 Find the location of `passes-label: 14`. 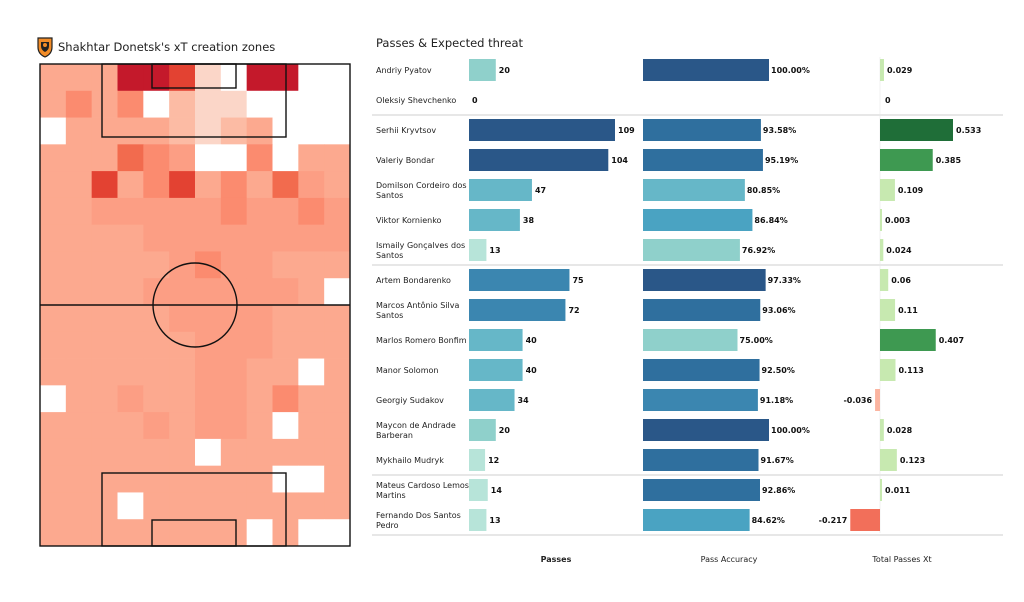

passes-label: 14 is located at coordinates (497, 490).